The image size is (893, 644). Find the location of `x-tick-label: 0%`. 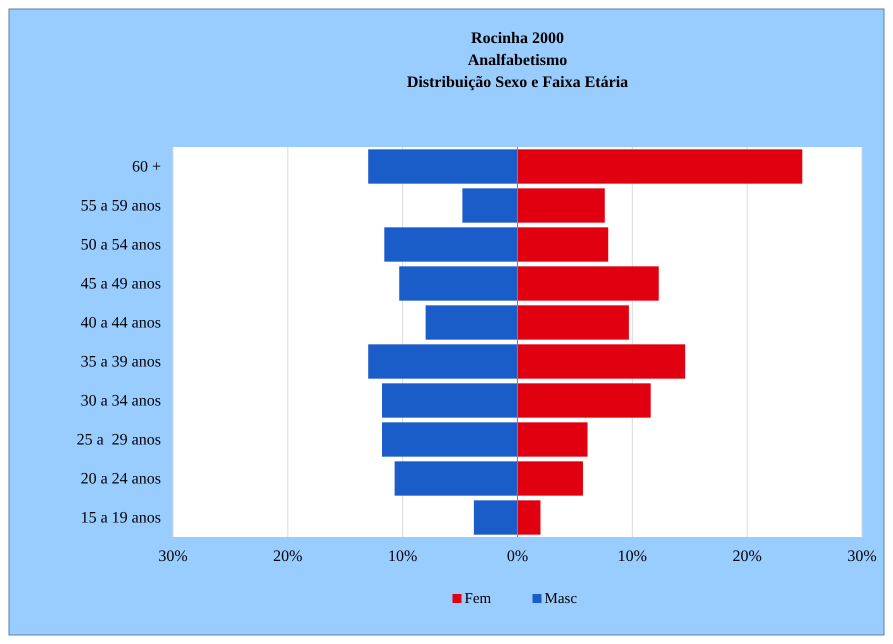

x-tick-label: 0% is located at coordinates (517, 556).